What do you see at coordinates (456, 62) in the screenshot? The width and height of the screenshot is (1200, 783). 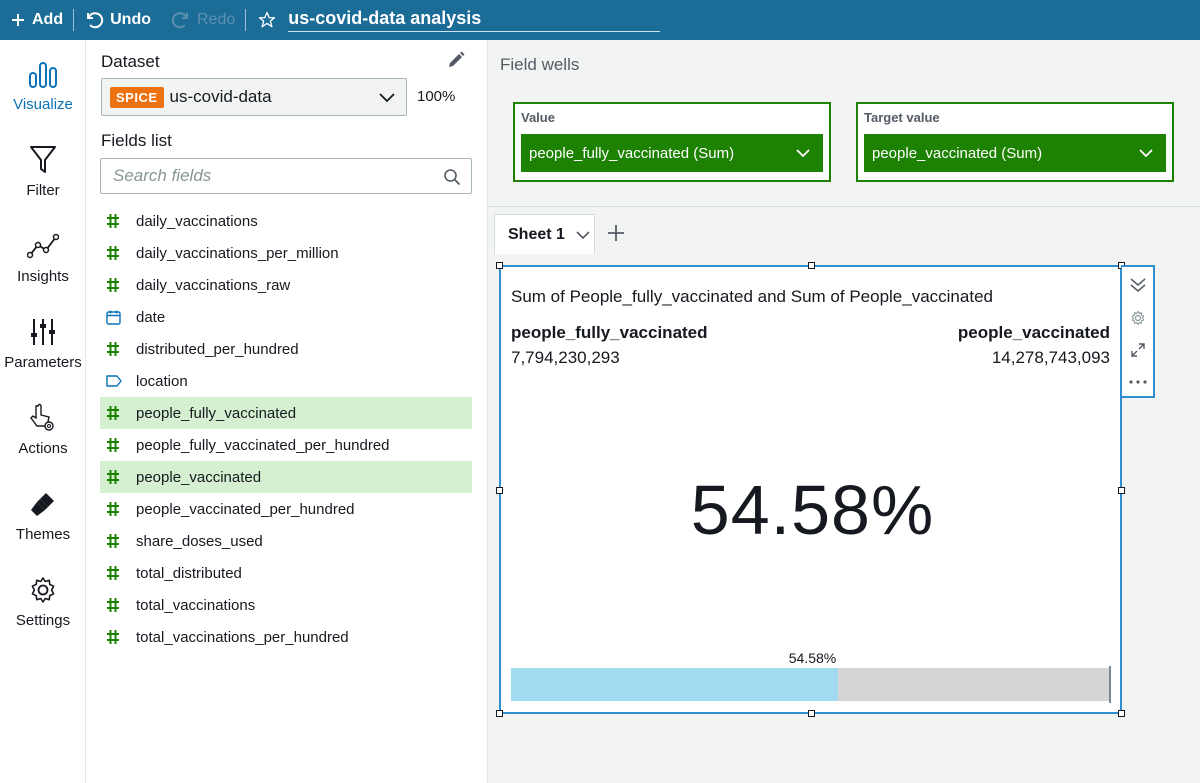 I see `edit-pencil-icon` at bounding box center [456, 62].